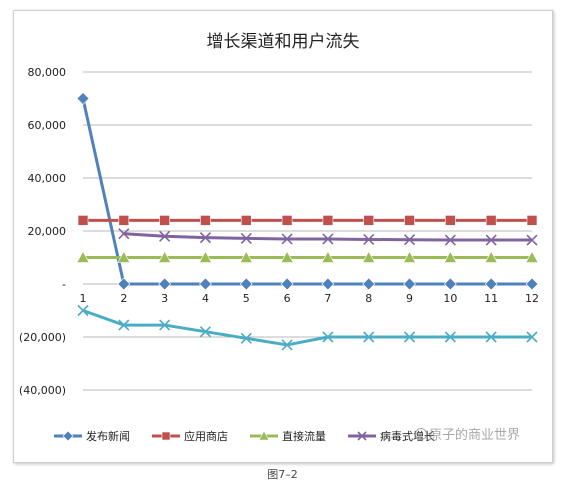  Describe the element at coordinates (304, 436) in the screenshot. I see `legend-label: 直接流量` at that location.